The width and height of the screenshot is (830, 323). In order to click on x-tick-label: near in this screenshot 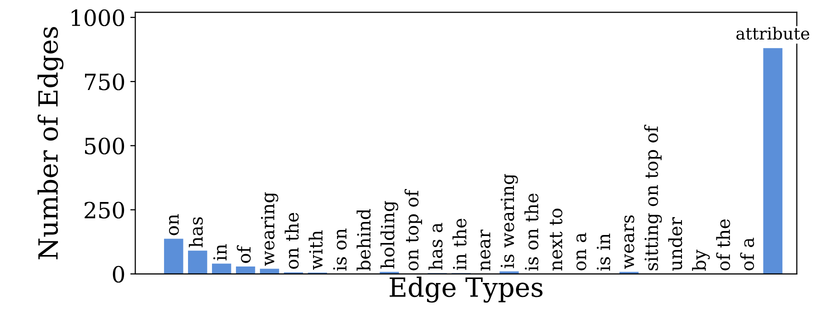, I will do `click(485, 250)`.